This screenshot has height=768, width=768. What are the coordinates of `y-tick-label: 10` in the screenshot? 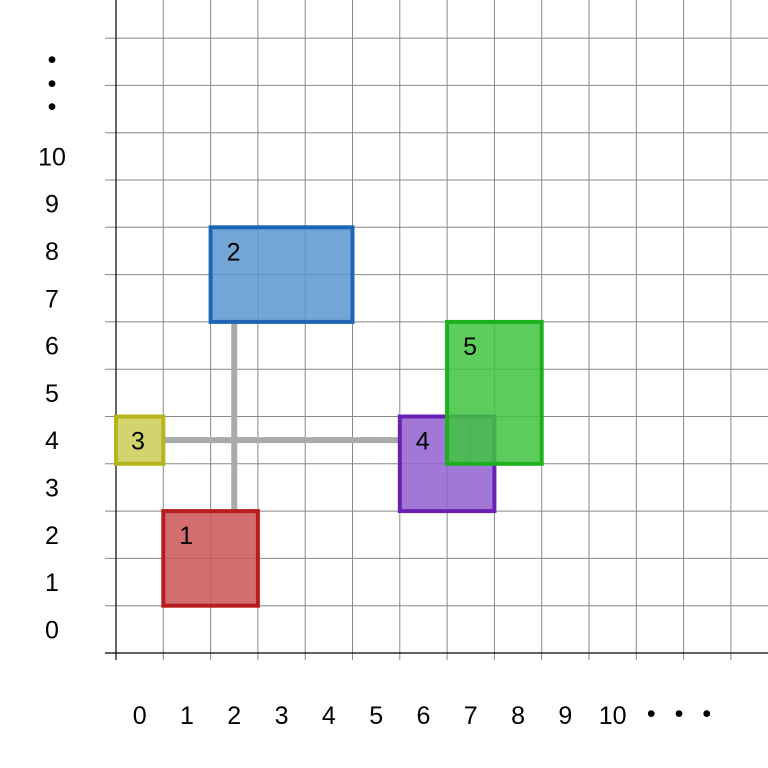 It's located at (52, 157).